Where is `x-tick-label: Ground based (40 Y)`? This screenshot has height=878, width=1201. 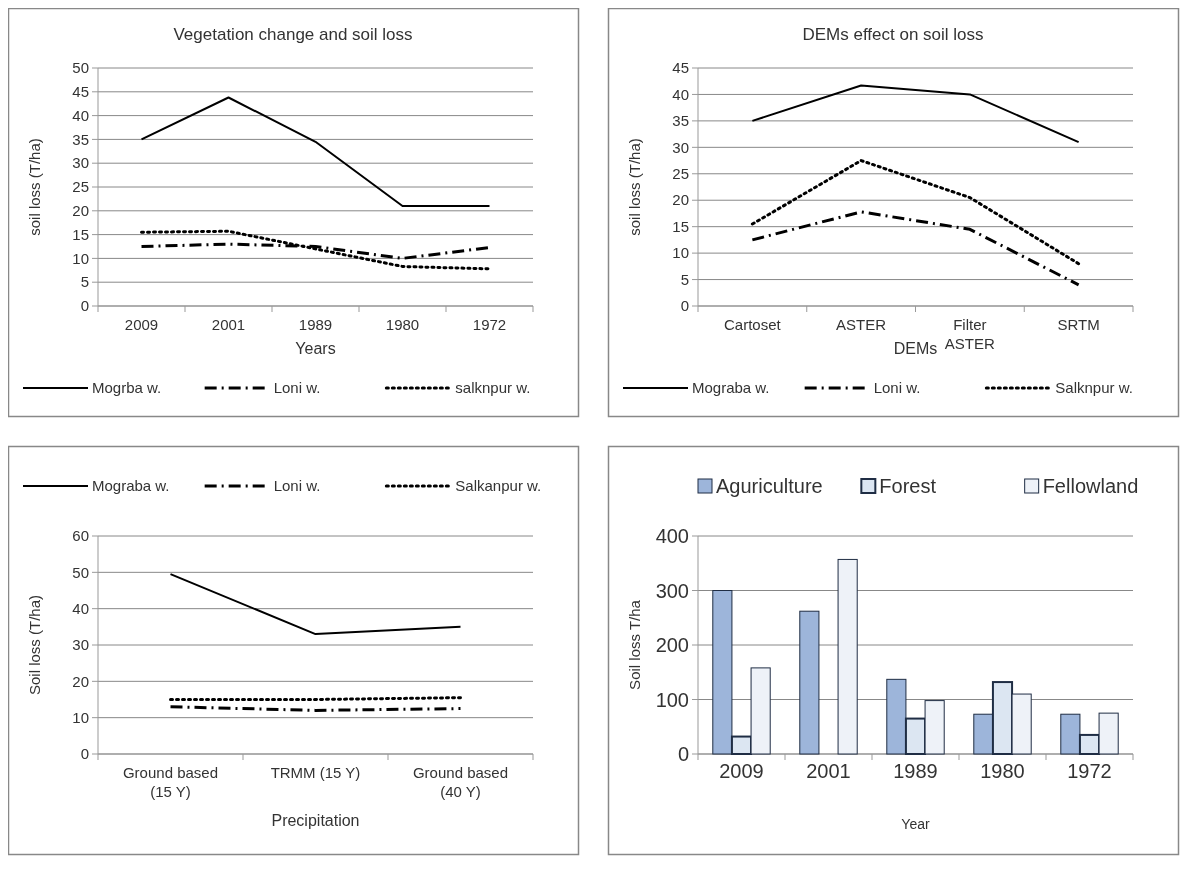
x-tick-label: Ground based (40 Y) is located at coordinates (460, 782).